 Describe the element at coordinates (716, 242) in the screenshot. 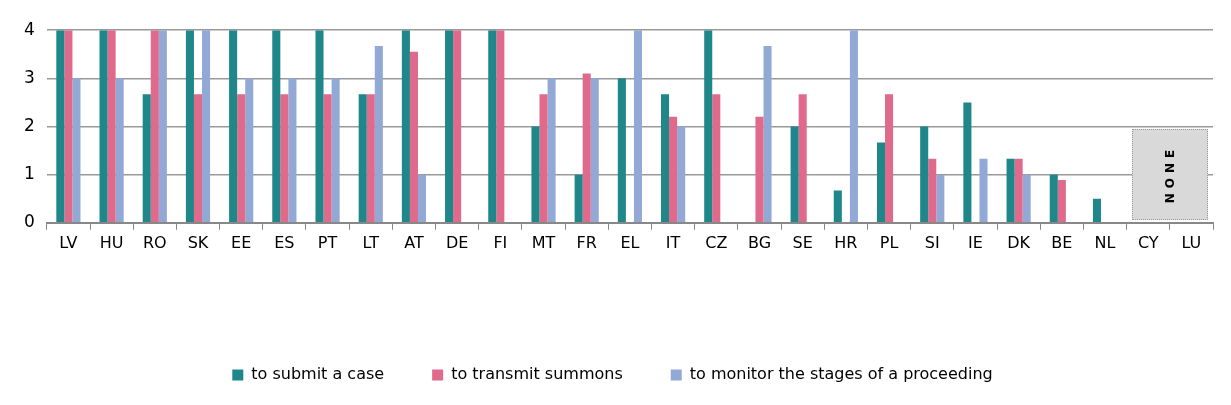

I see `x-tick-label: CZ` at that location.